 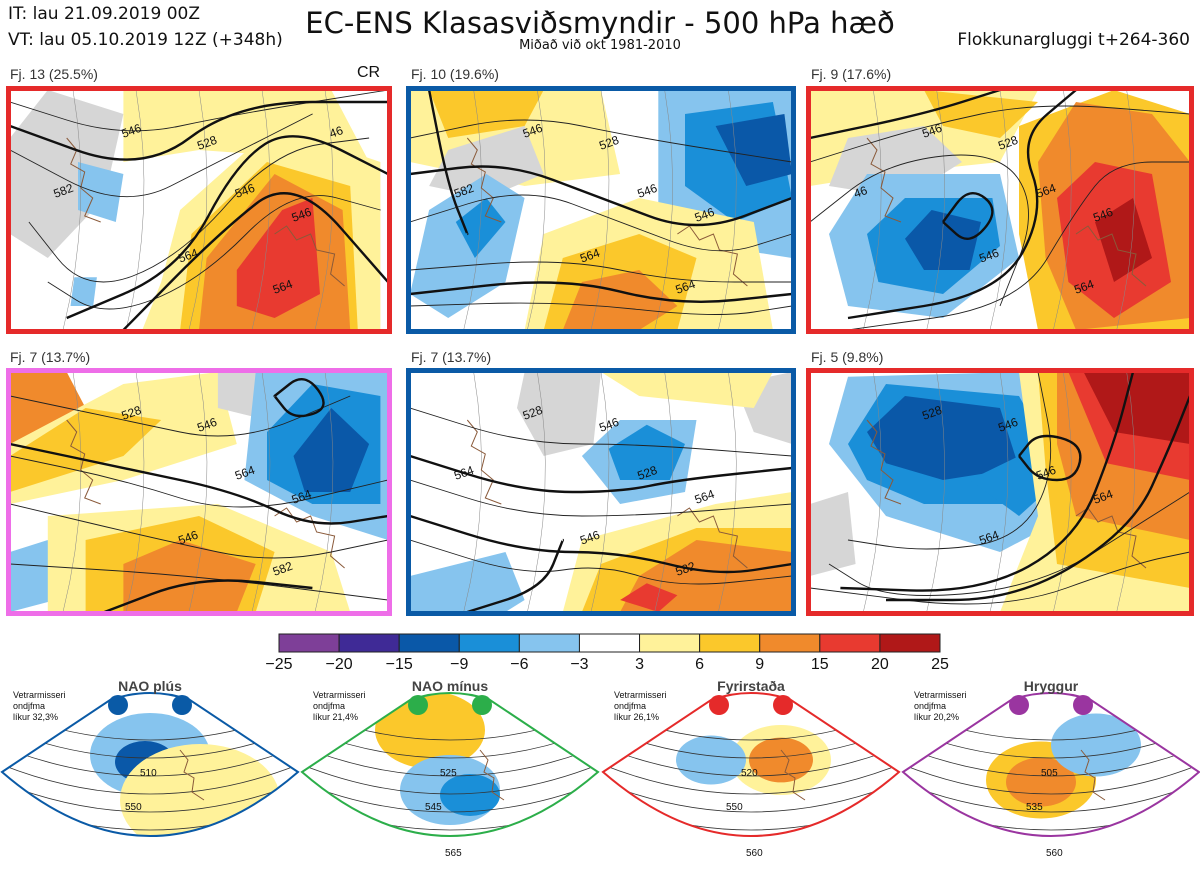 What do you see at coordinates (1049, 773) in the screenshot?
I see `regime-contour-label: 505` at bounding box center [1049, 773].